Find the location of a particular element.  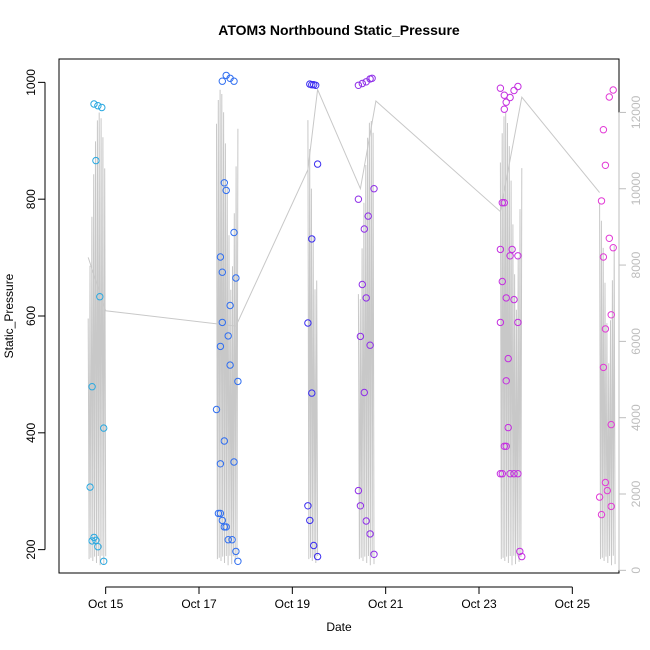

x-axis-label: Date is located at coordinates (339, 627).